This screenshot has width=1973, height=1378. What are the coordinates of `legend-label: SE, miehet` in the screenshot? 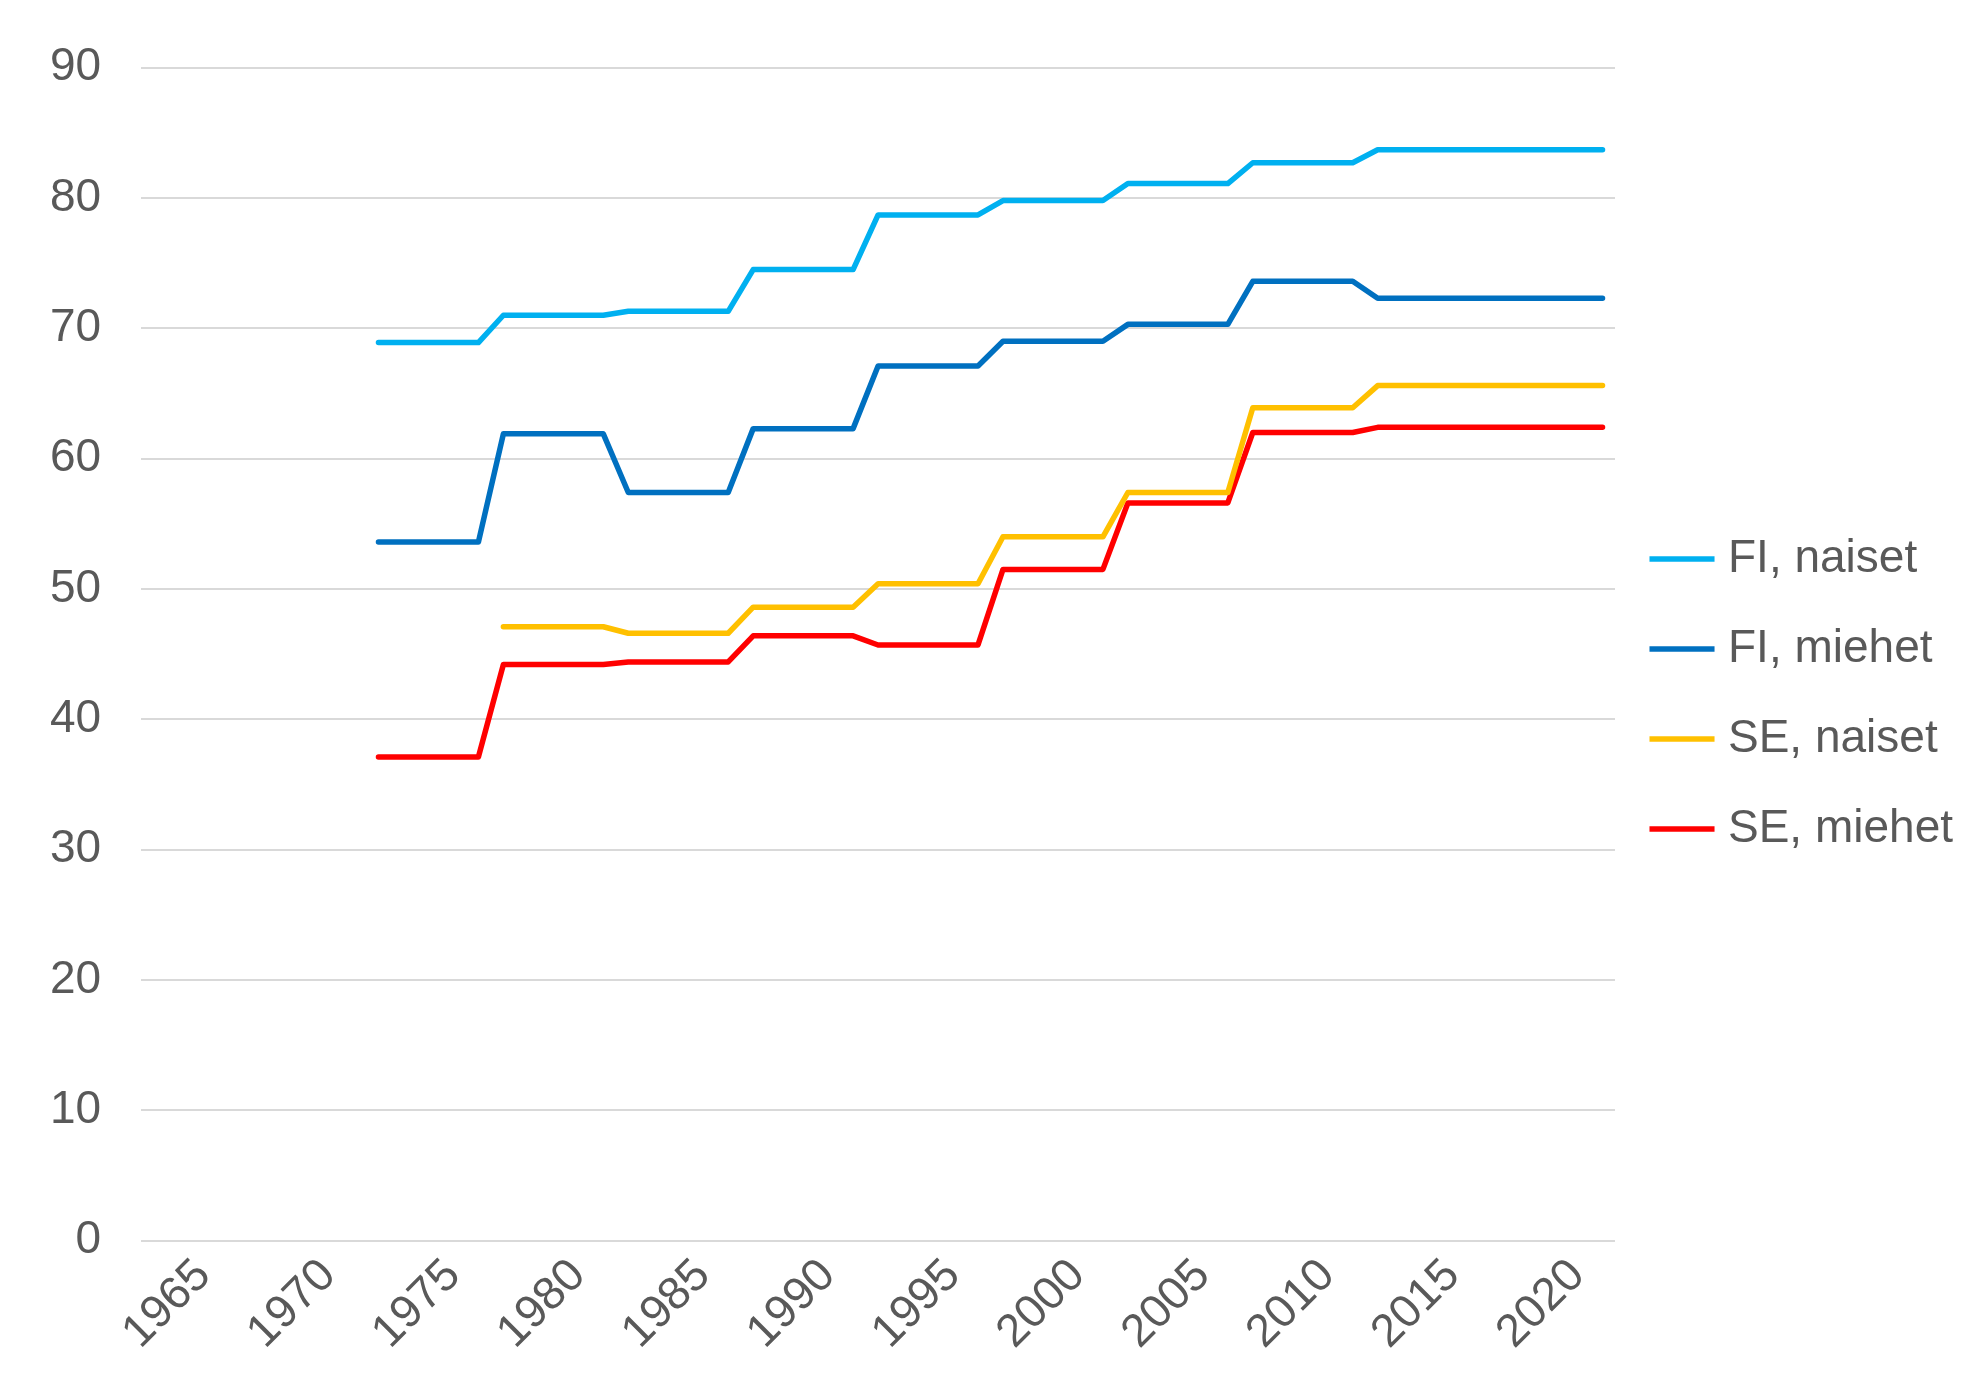 It's located at (1841, 825).